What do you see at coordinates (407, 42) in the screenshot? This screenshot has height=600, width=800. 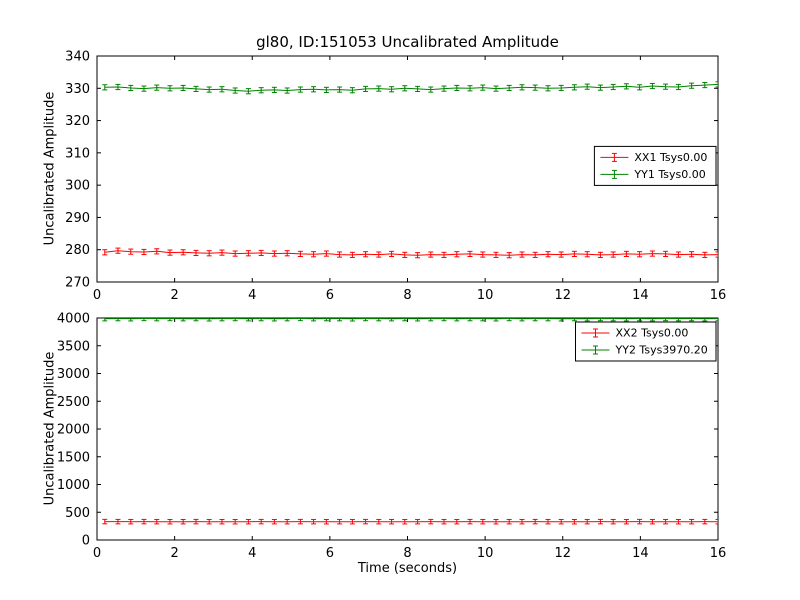 I see `chart-title: gl80, ID:151053 Uncalibrated Amplitude` at bounding box center [407, 42].